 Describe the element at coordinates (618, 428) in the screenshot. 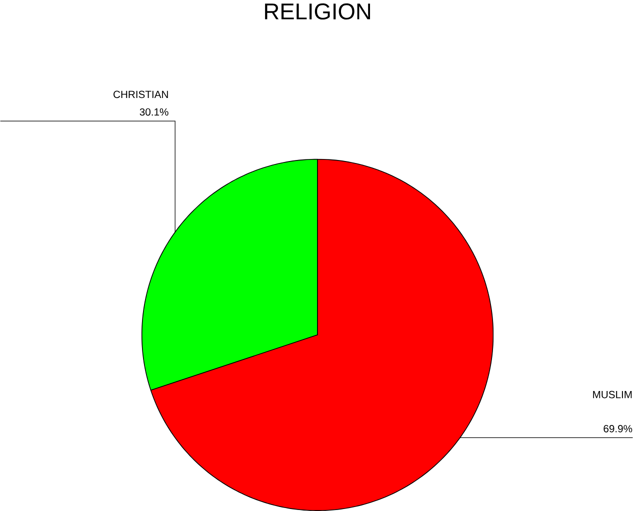

I see `data-label: 69.9%` at that location.